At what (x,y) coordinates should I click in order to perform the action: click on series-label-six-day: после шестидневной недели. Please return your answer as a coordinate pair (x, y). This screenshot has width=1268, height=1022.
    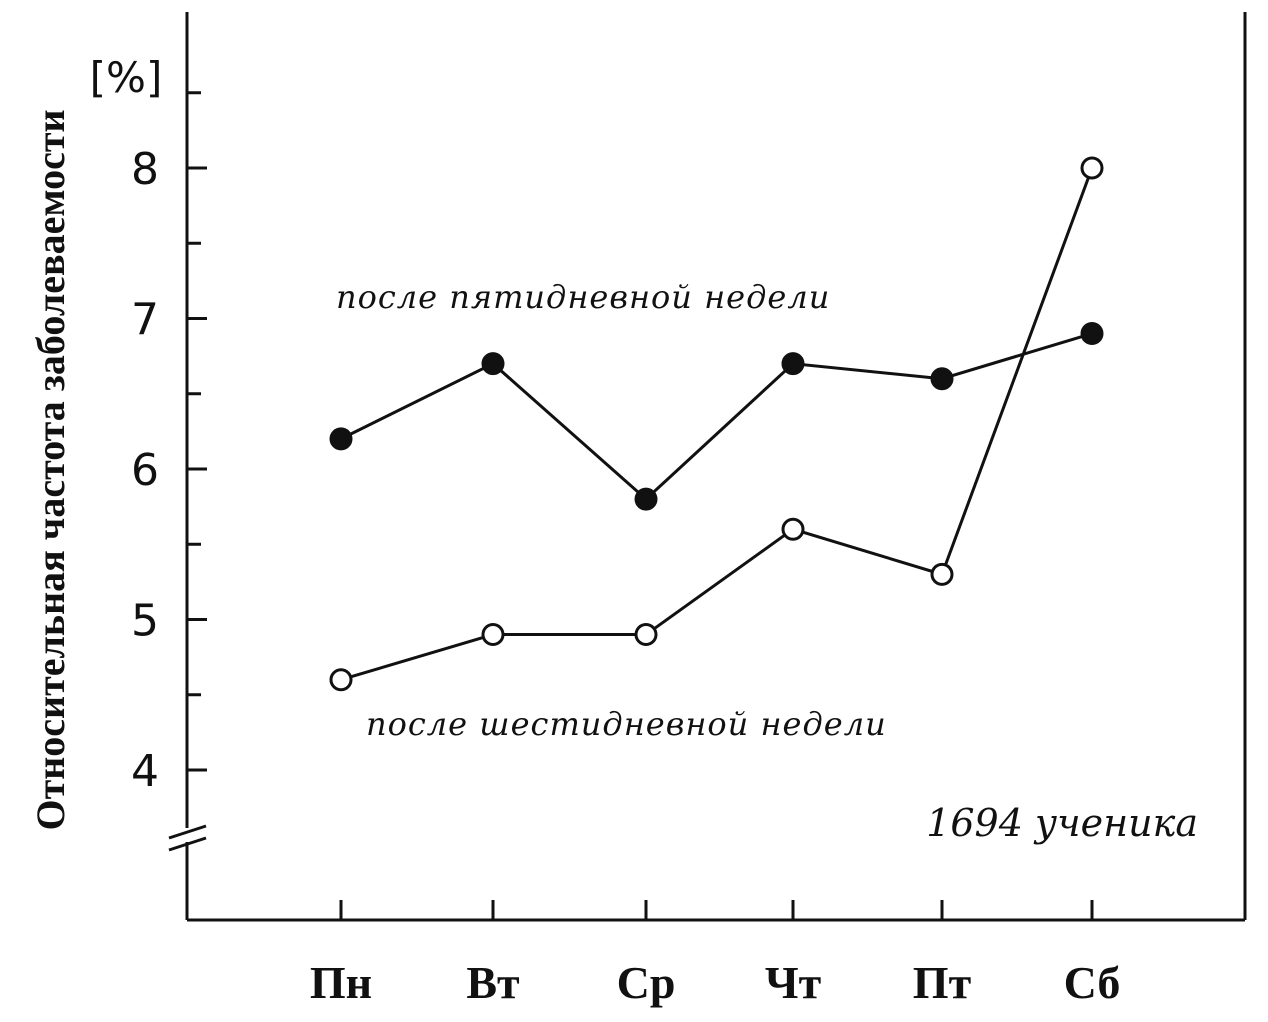
    Looking at the image, I should click on (626, 724).